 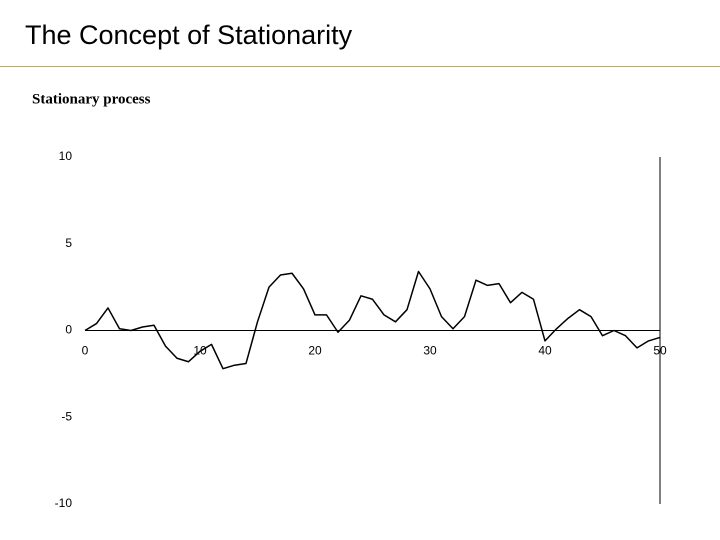 What do you see at coordinates (66, 416) in the screenshot?
I see `y-tick-label: -5` at bounding box center [66, 416].